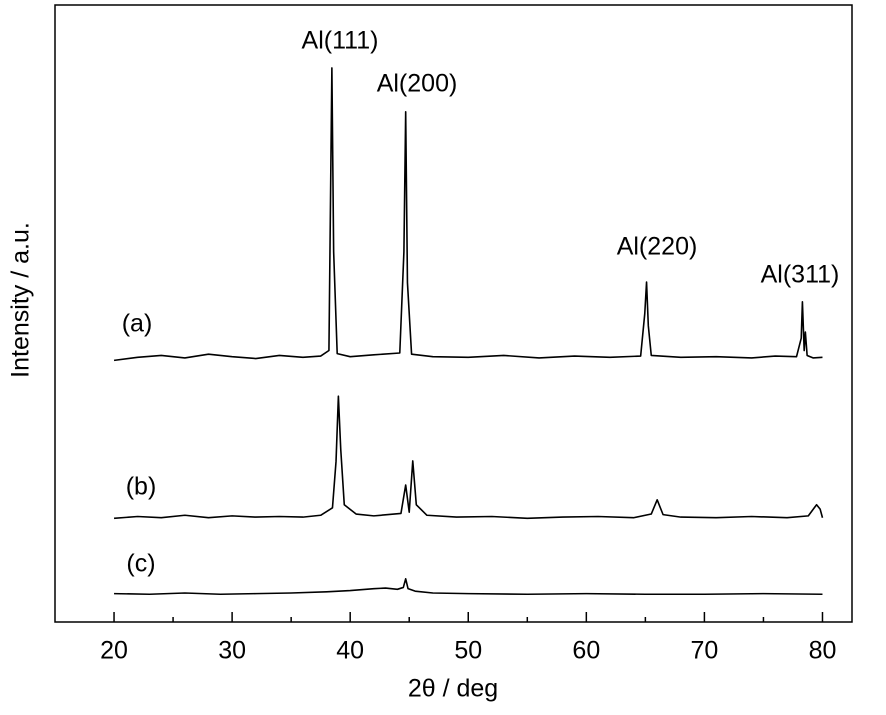 This screenshot has width=886, height=715. What do you see at coordinates (340, 41) in the screenshot?
I see `peak-annotation: Al(111)` at bounding box center [340, 41].